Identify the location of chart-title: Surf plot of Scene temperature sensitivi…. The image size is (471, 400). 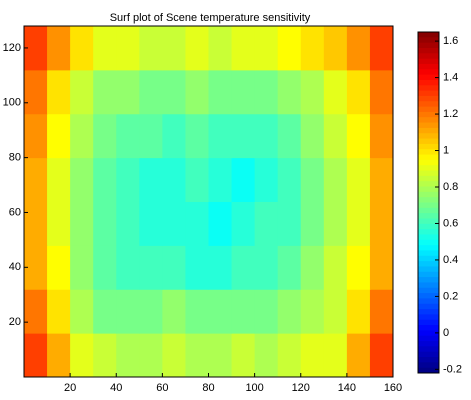
(210, 18).